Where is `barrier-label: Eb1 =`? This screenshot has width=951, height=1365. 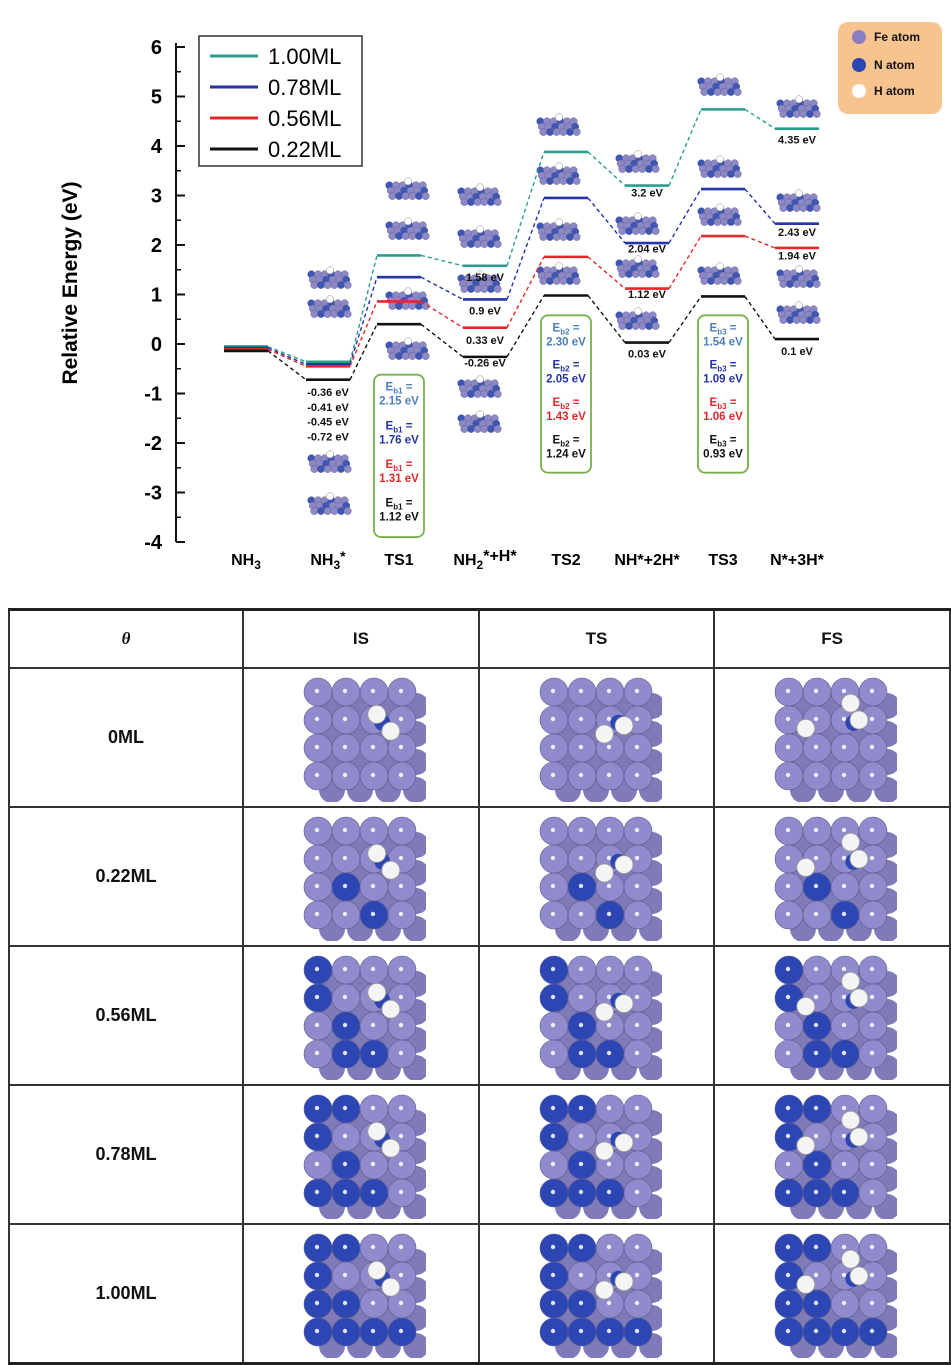
barrier-label: Eb1 = is located at coordinates (399, 504).